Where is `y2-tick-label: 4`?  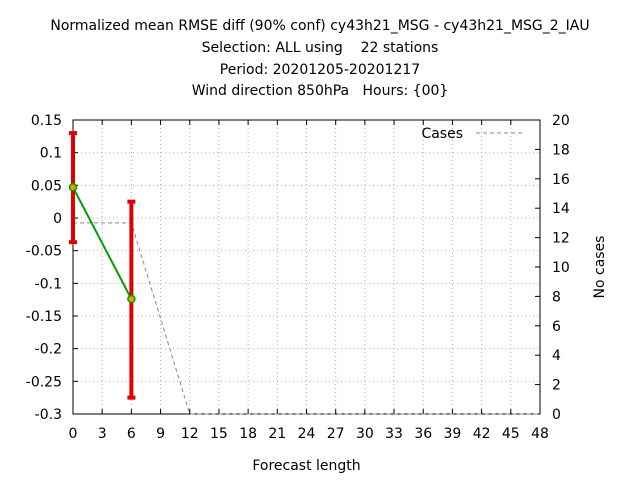
y2-tick-label: 4 is located at coordinates (556, 356).